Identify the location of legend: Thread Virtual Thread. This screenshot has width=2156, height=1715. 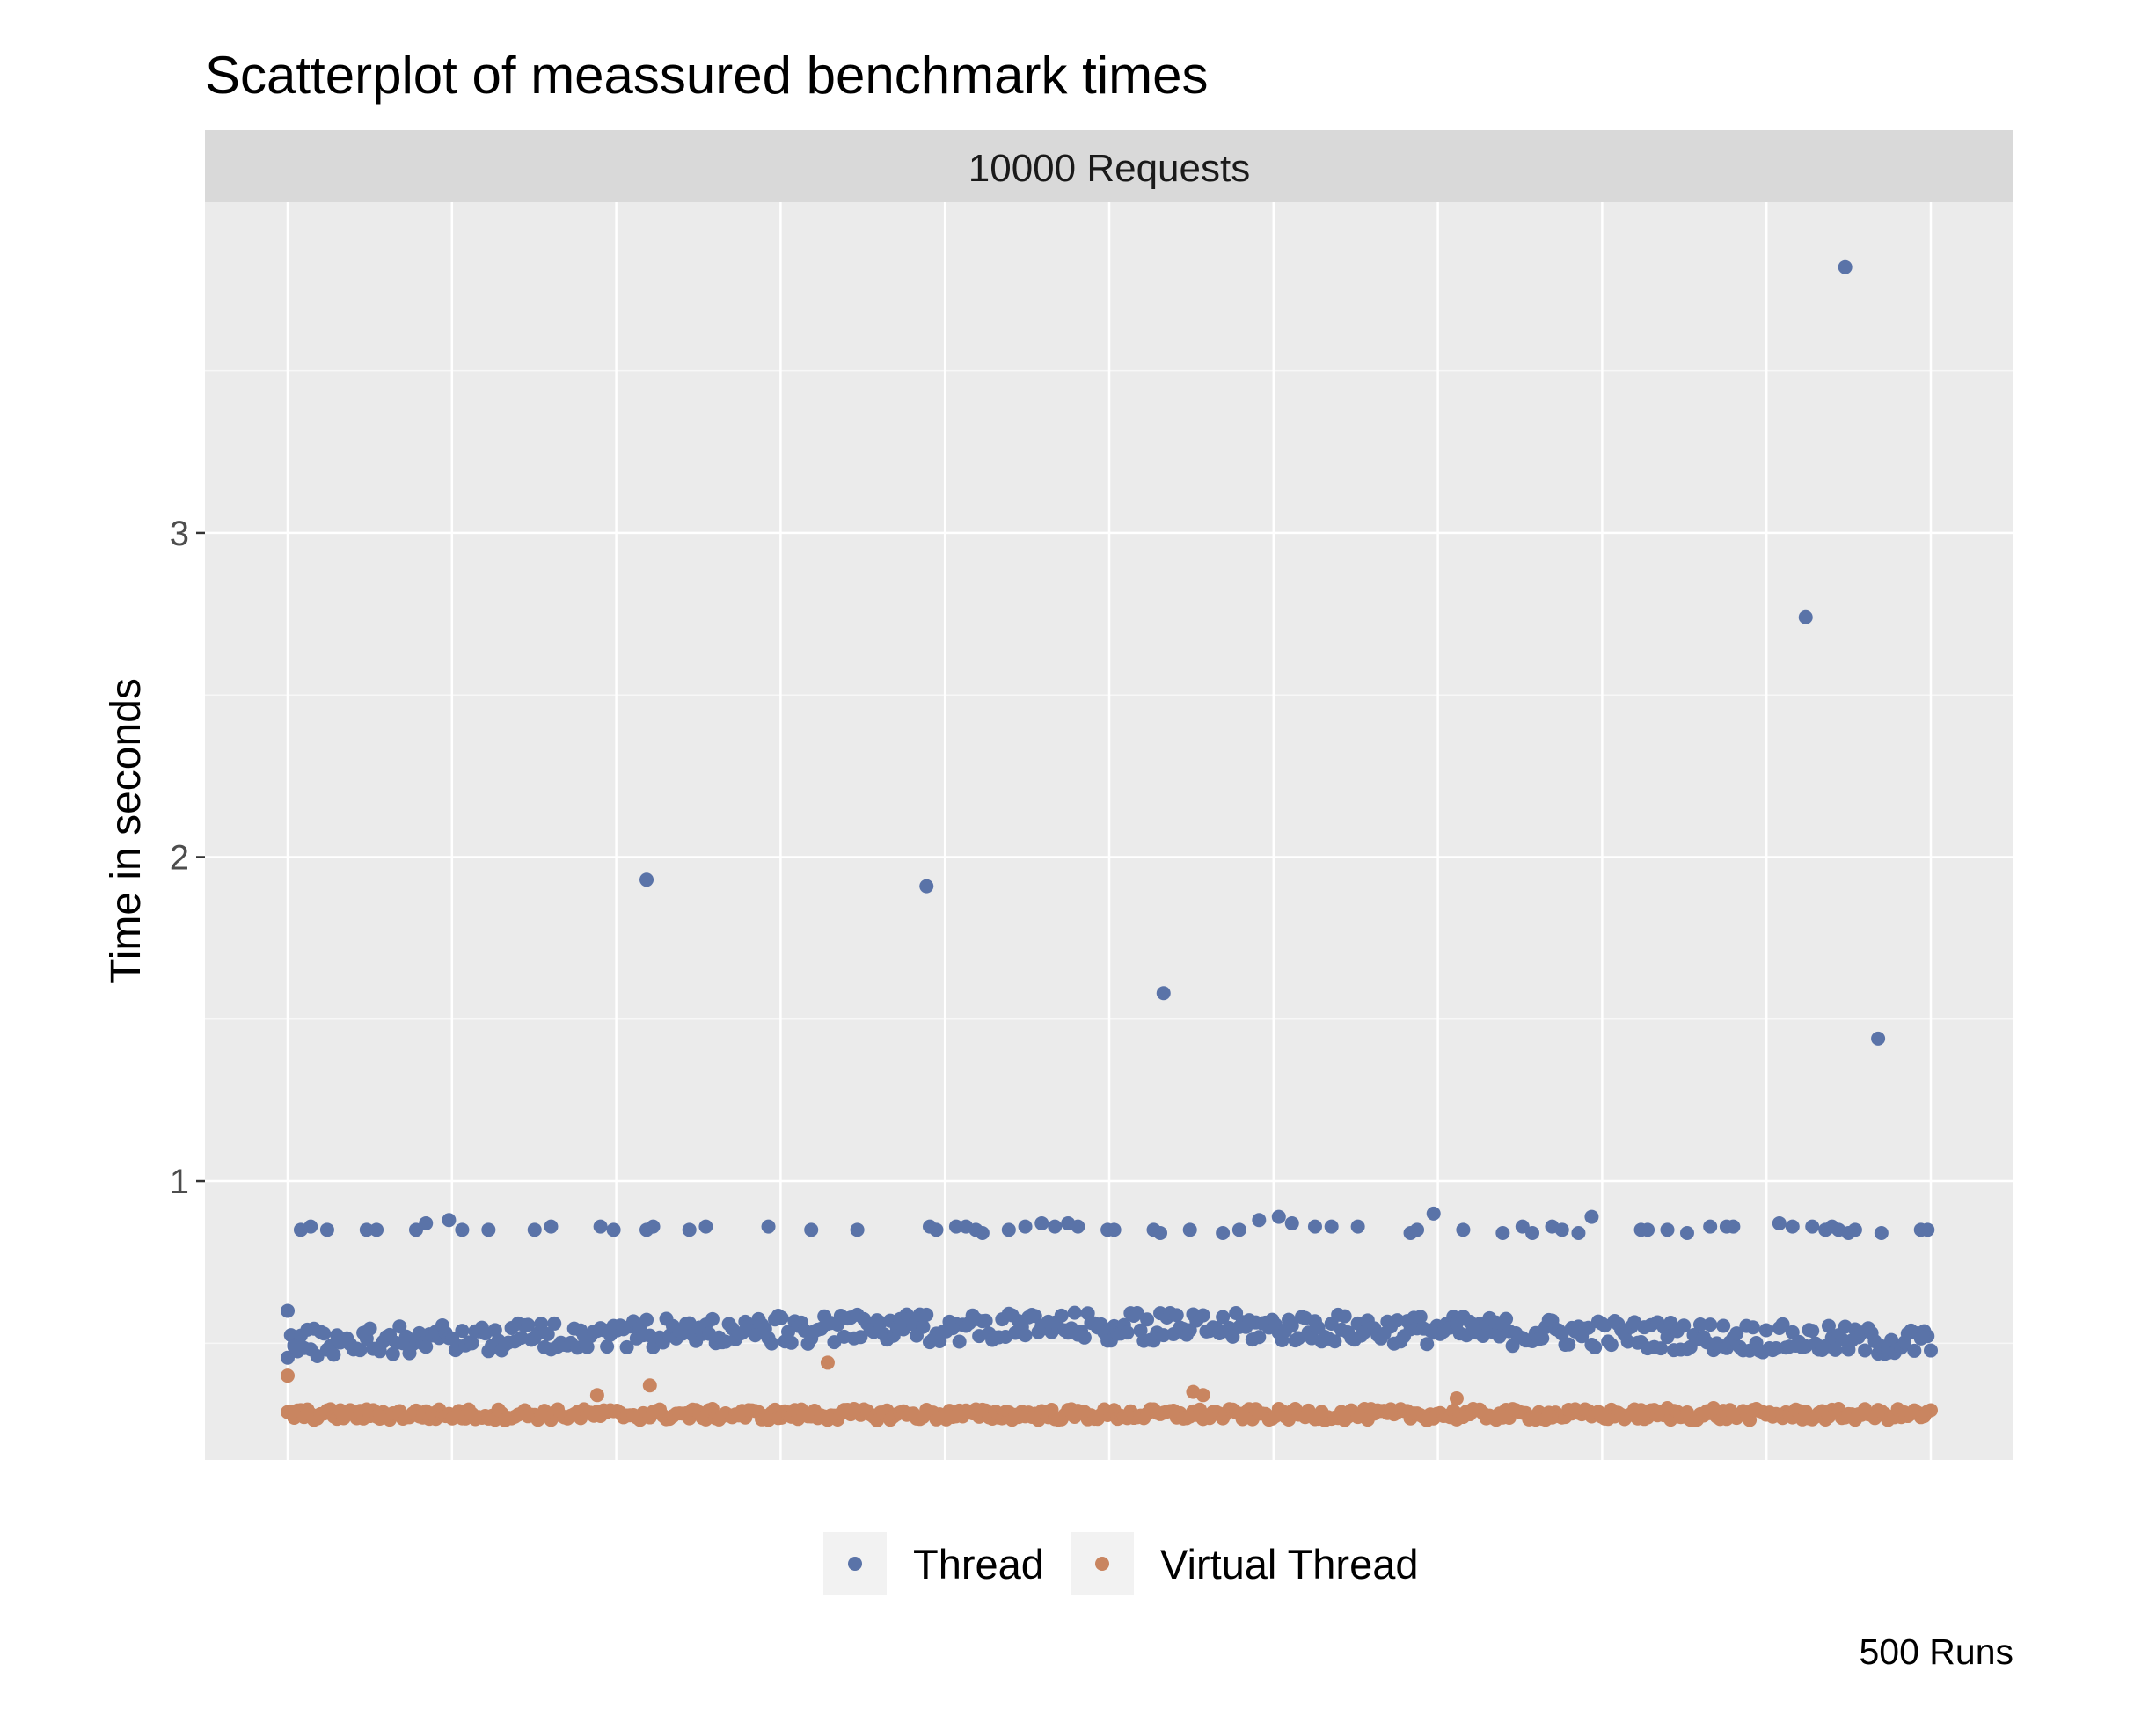
(1121, 1563).